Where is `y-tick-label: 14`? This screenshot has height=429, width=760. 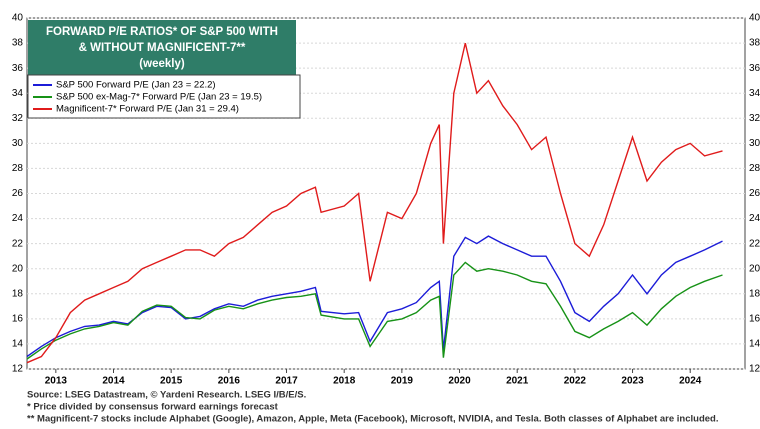
y-tick-label: 14 is located at coordinates (18, 344).